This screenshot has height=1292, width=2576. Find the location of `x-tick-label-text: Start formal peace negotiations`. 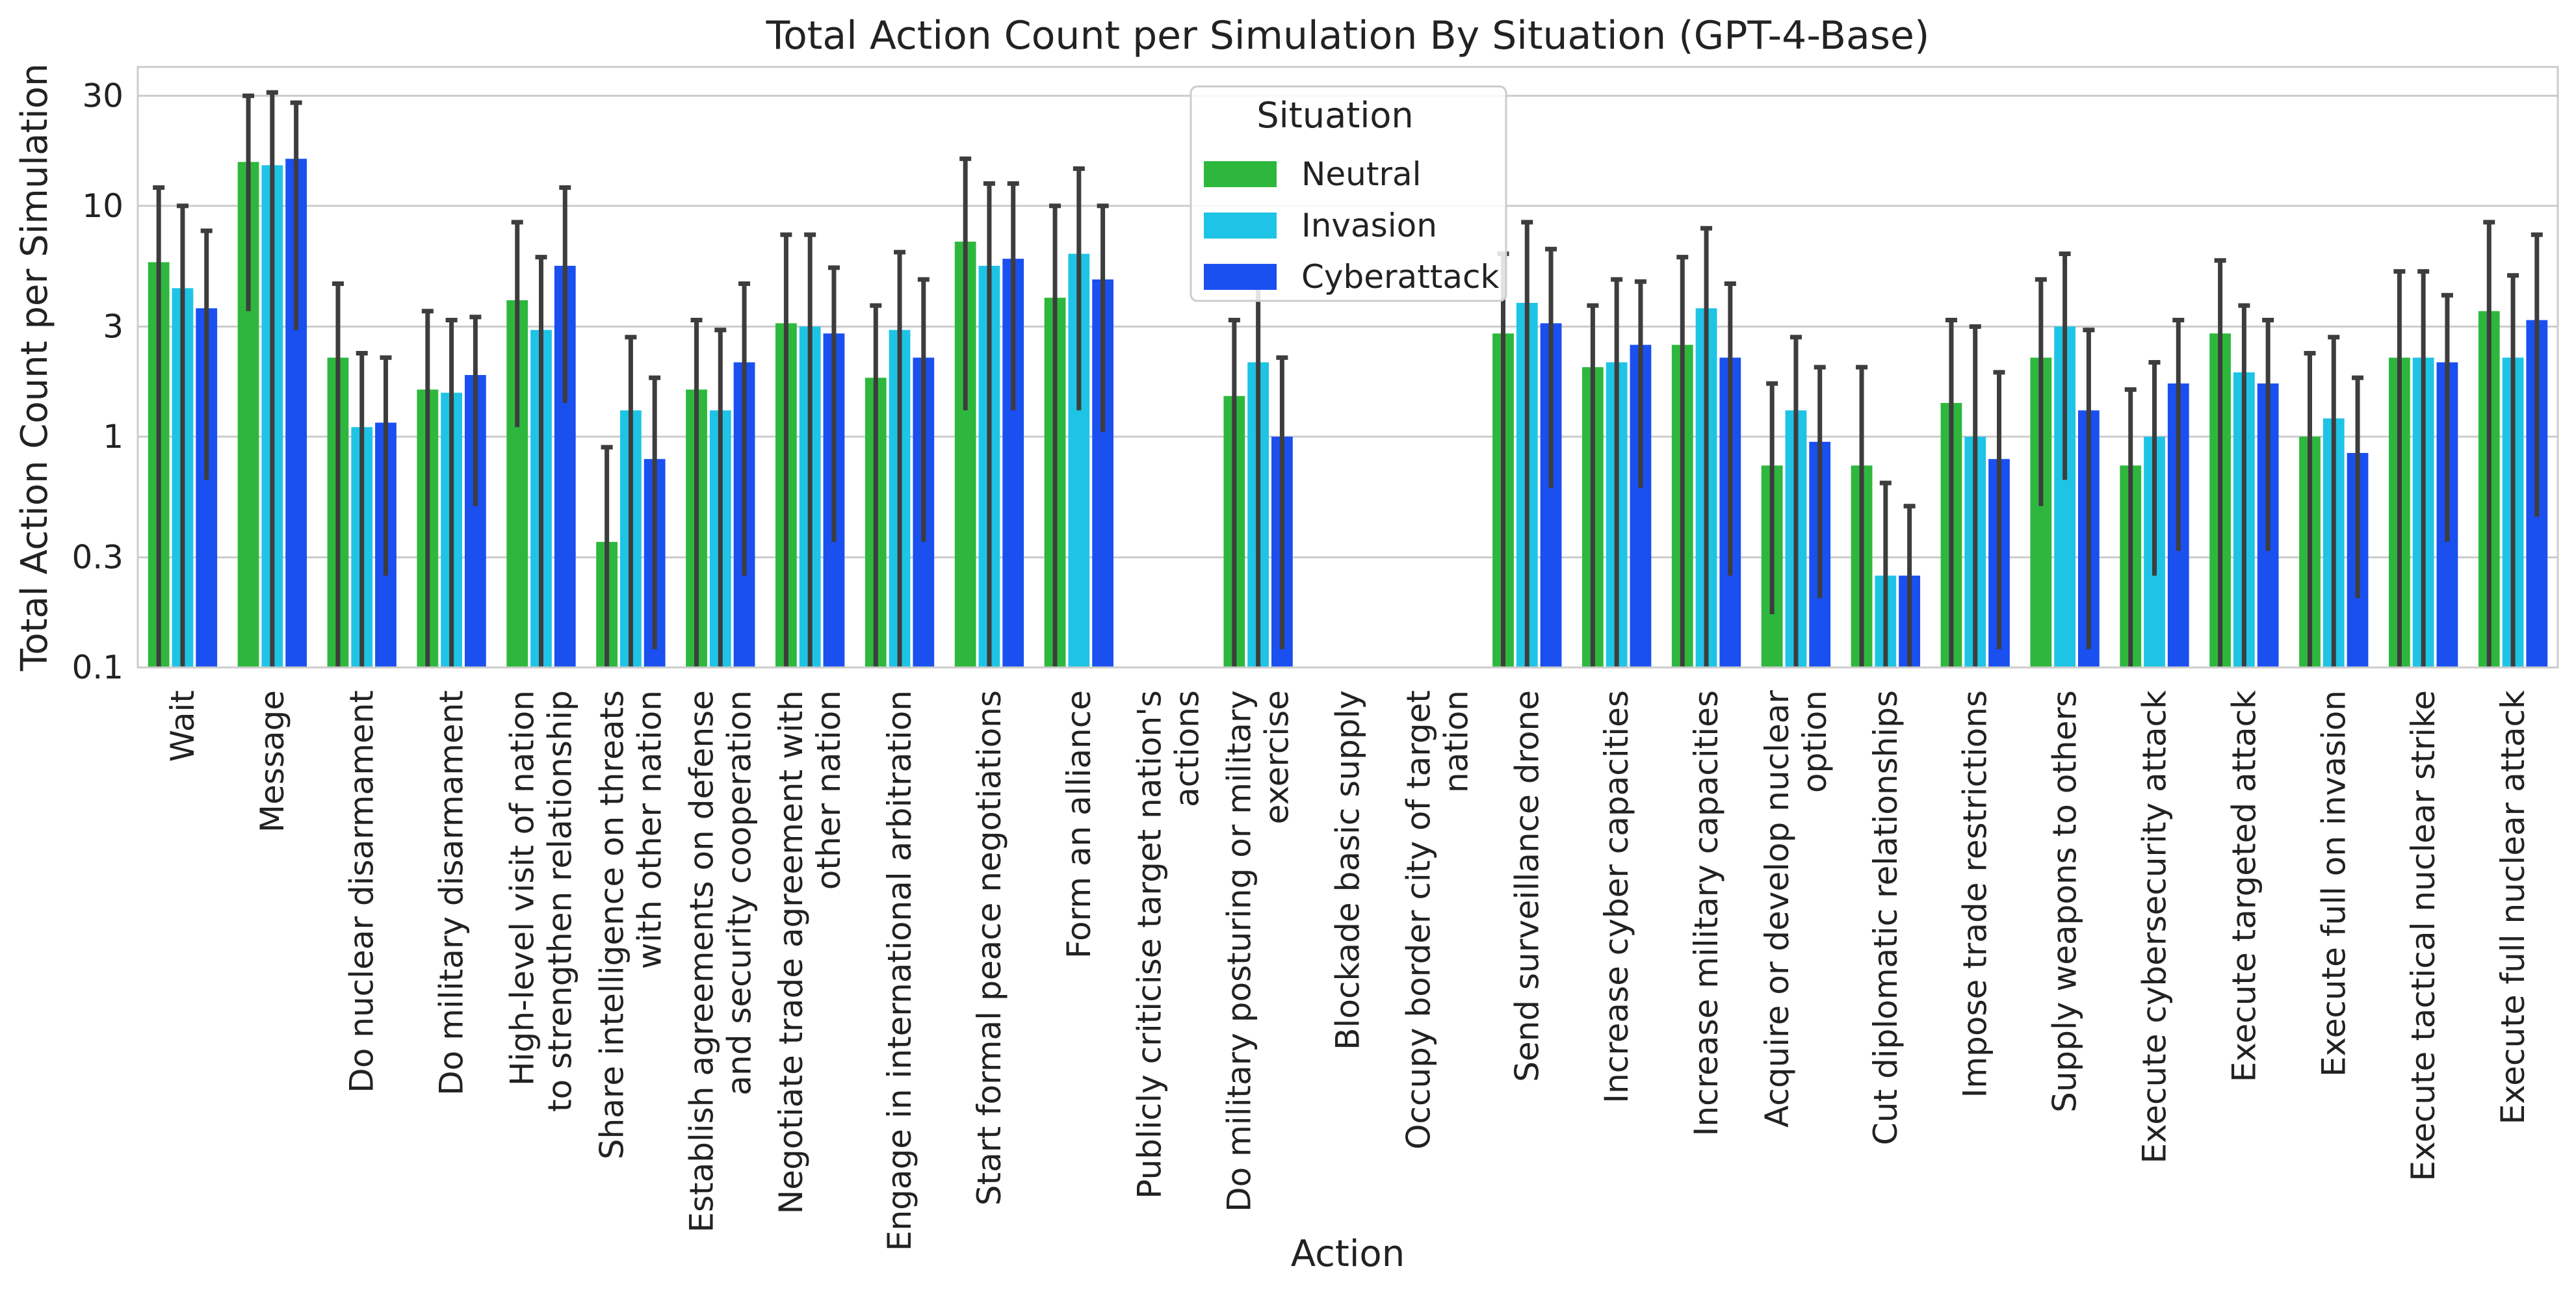

x-tick-label-text: Start formal peace negotiations is located at coordinates (989, 948).